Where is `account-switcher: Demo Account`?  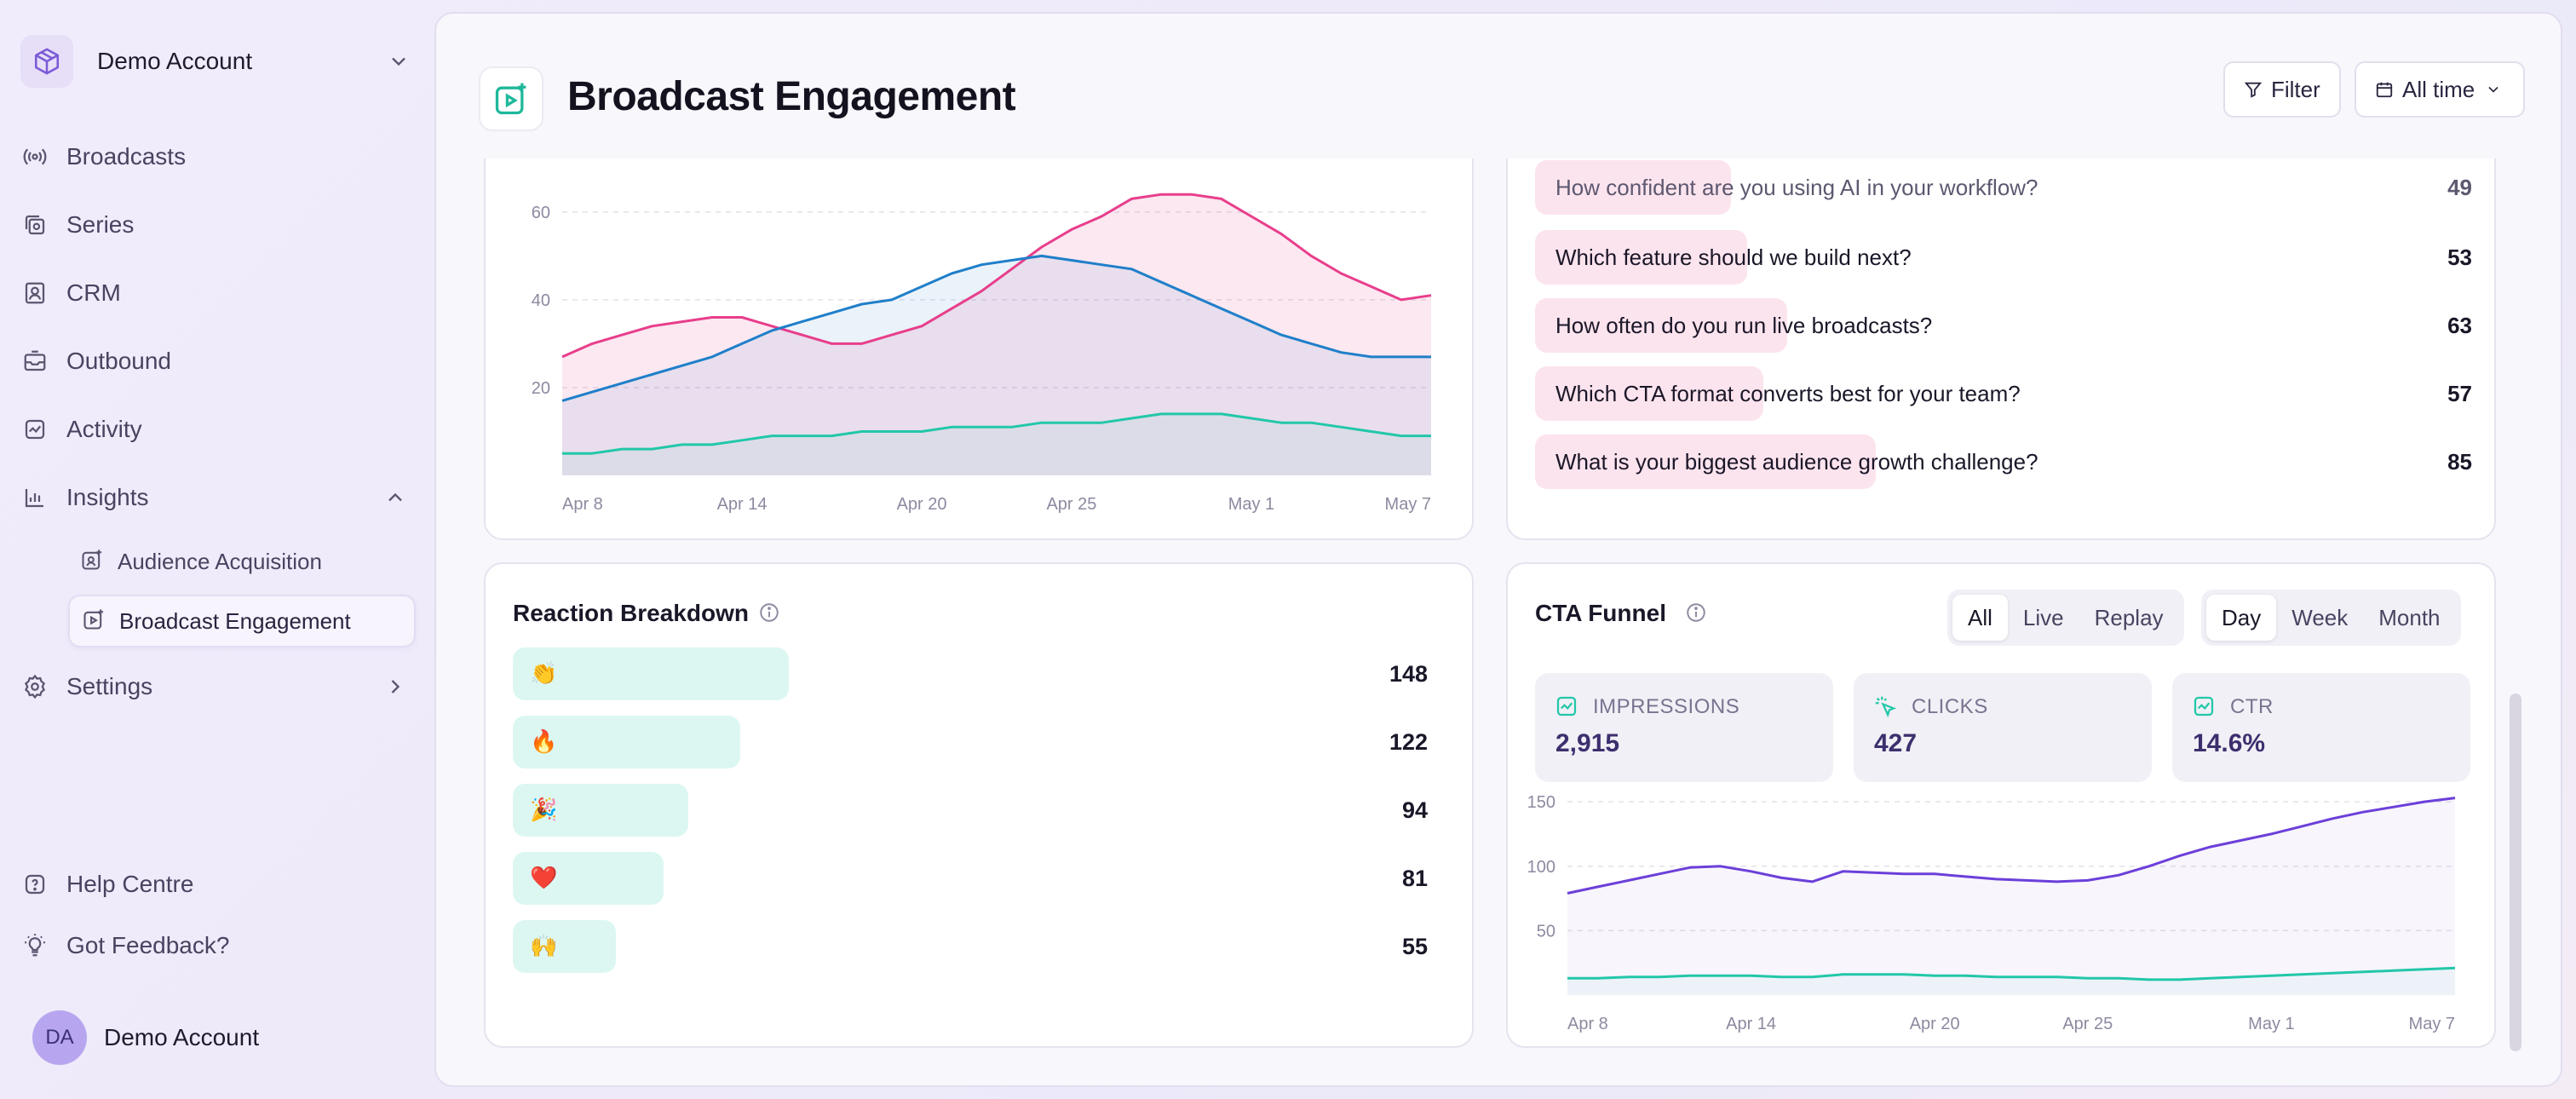 account-switcher: Demo Account is located at coordinates (220, 61).